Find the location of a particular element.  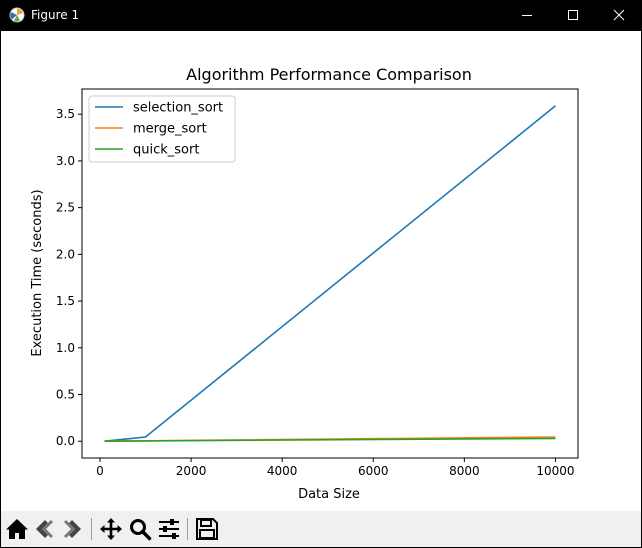

legend-label: merge_sort is located at coordinates (170, 129).